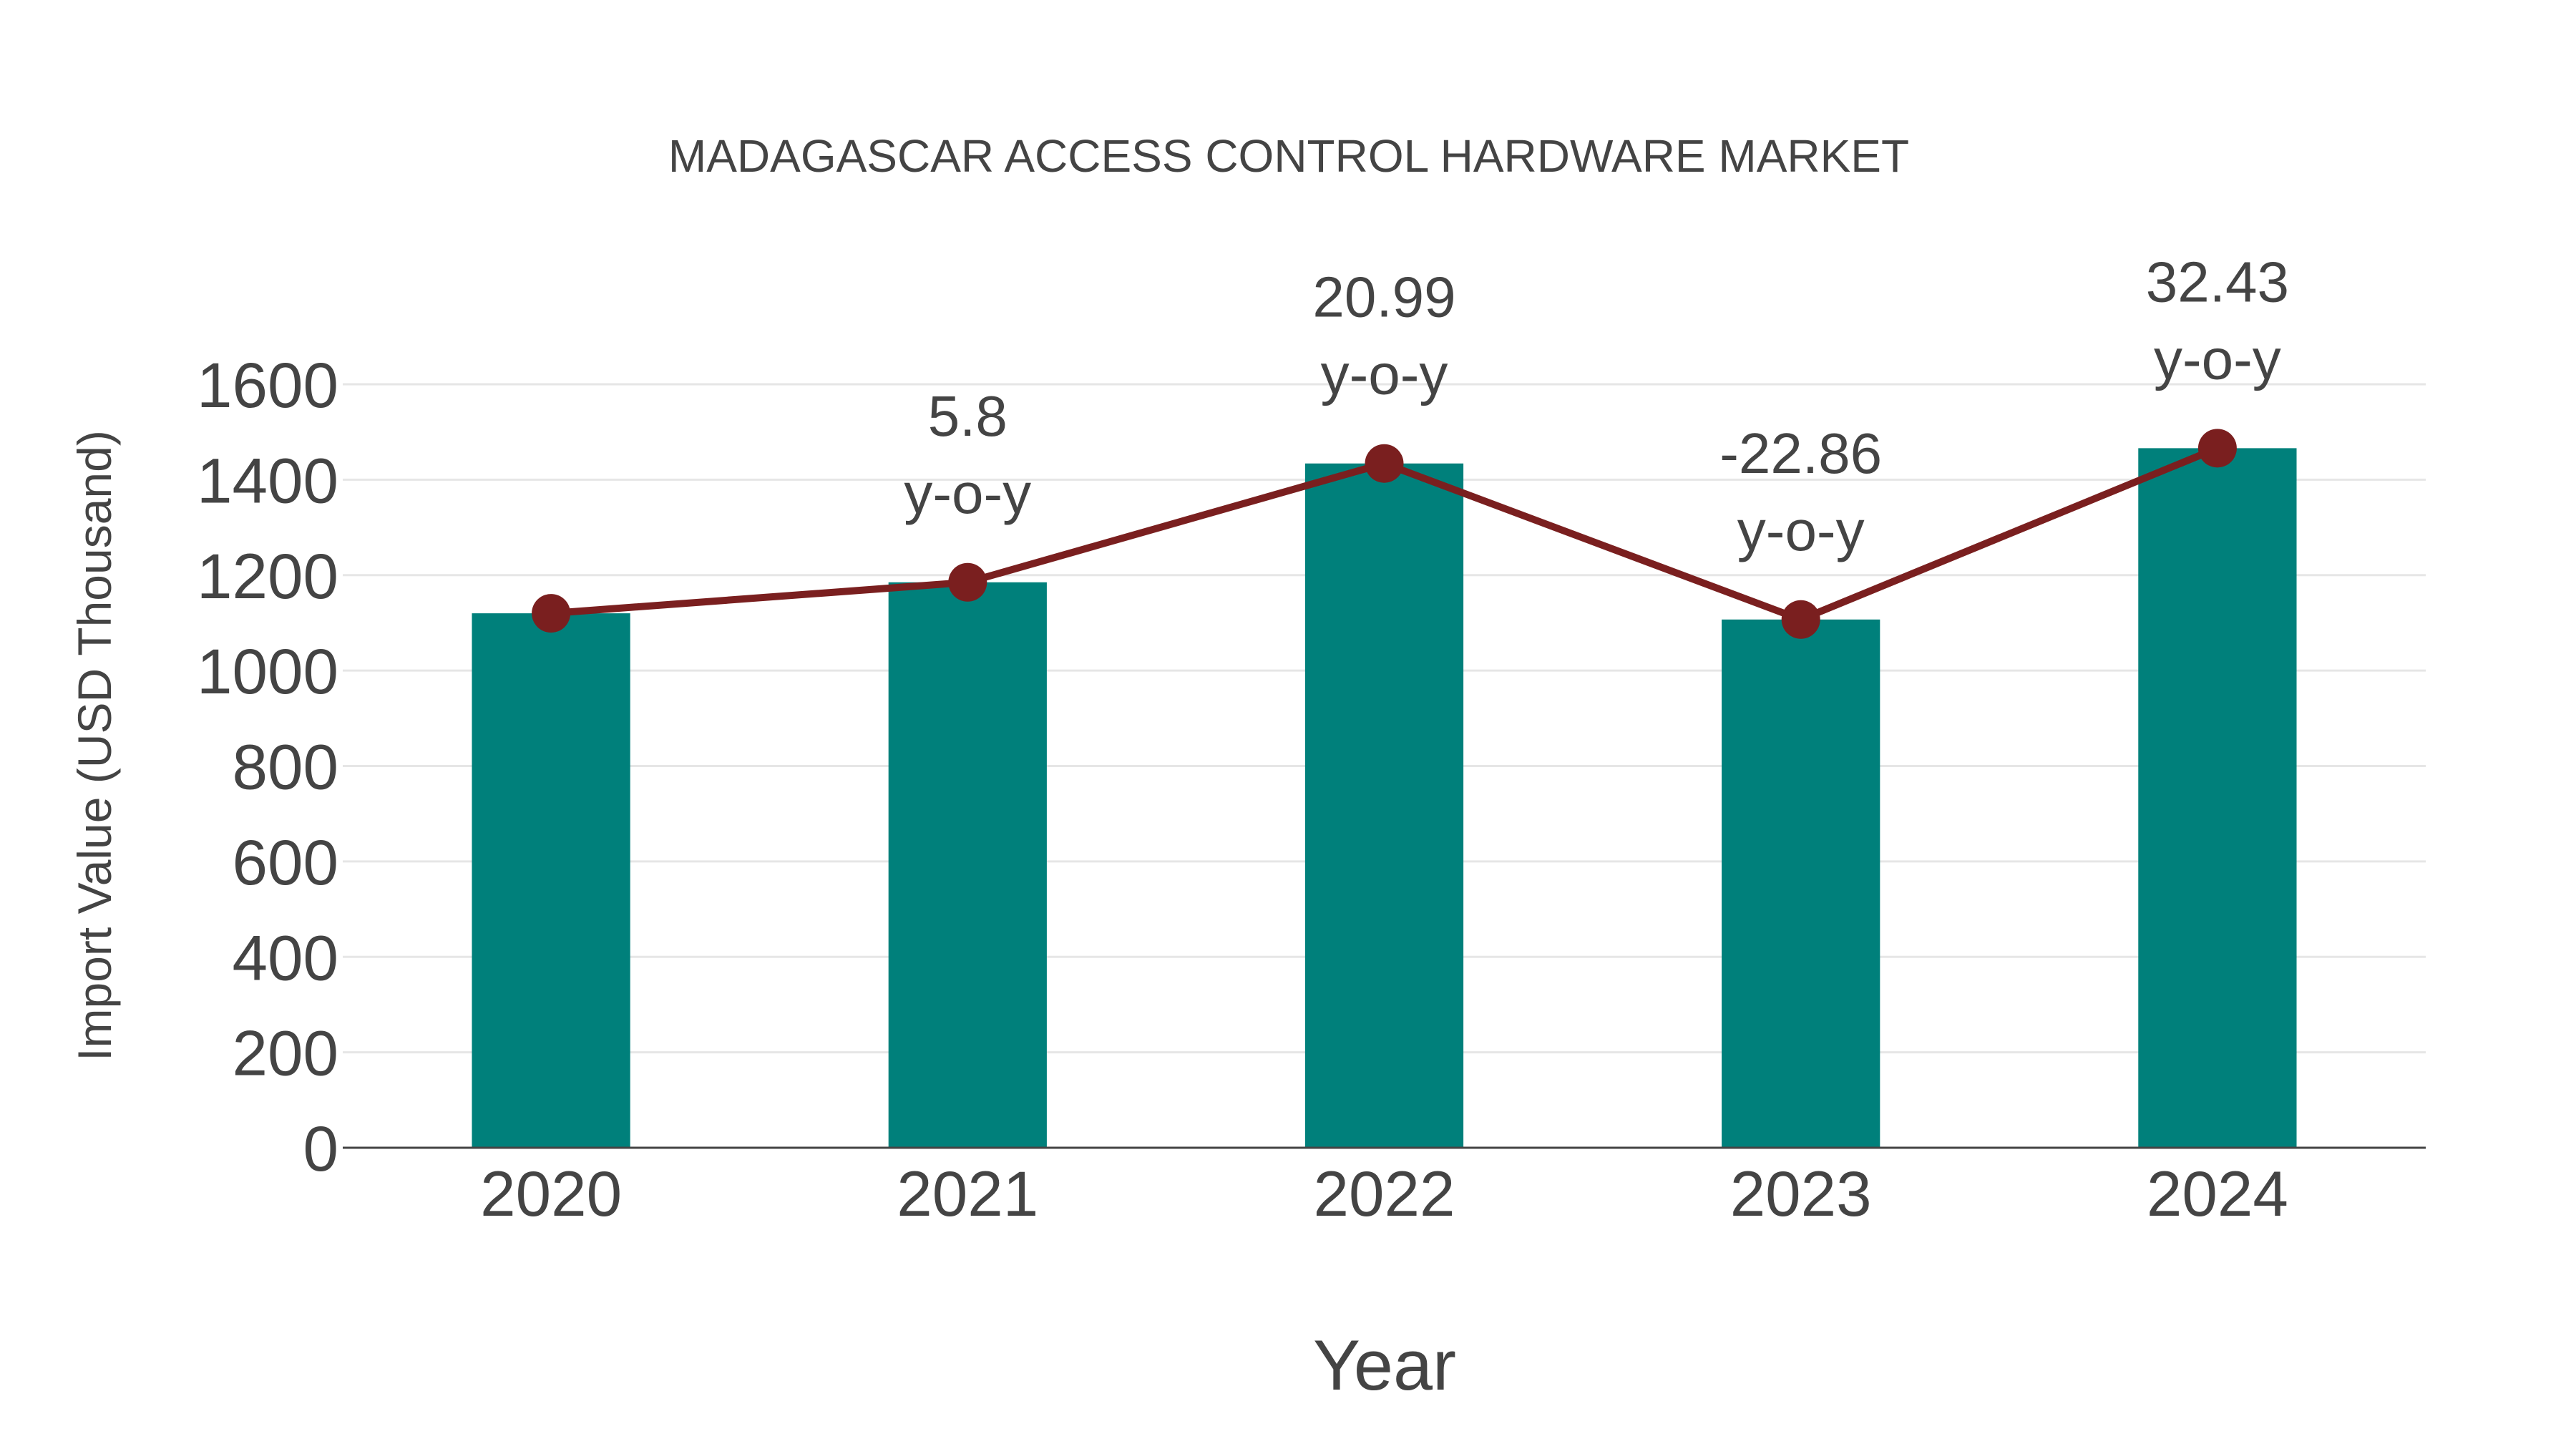 The width and height of the screenshot is (2576, 1449). What do you see at coordinates (267, 671) in the screenshot?
I see `y-tick-label: 1000` at bounding box center [267, 671].